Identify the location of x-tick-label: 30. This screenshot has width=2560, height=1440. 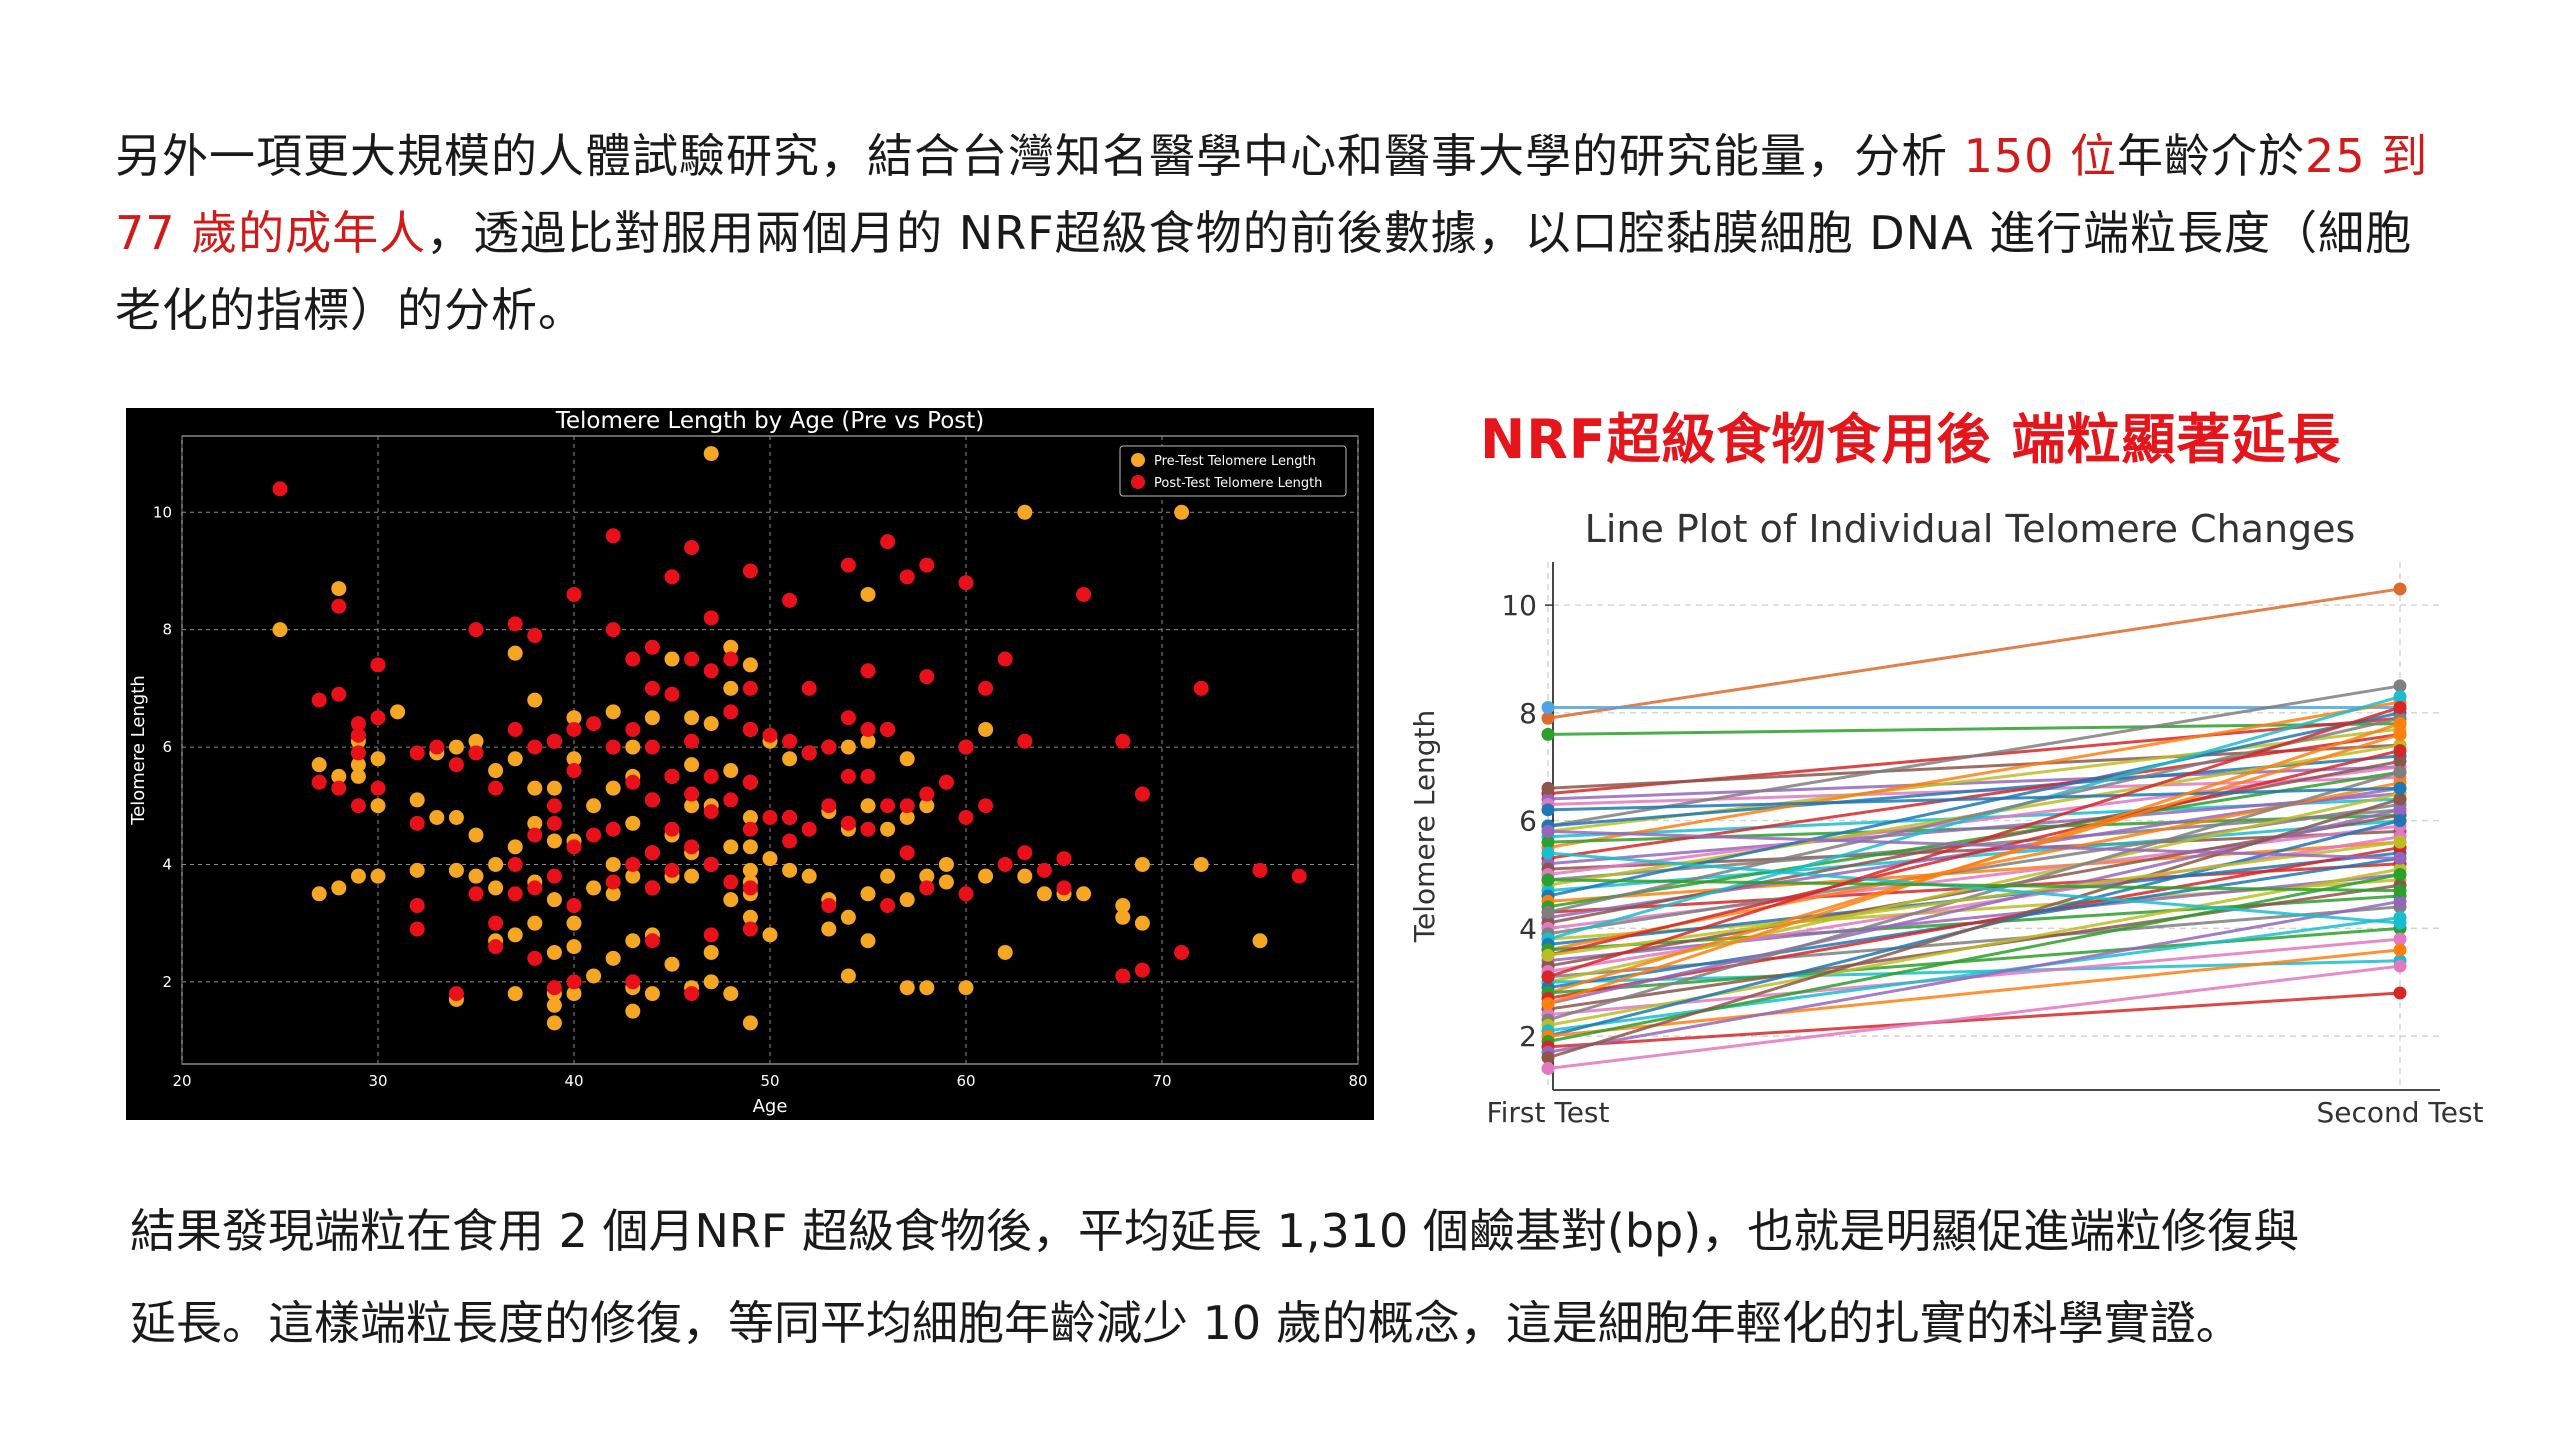
(377, 1081).